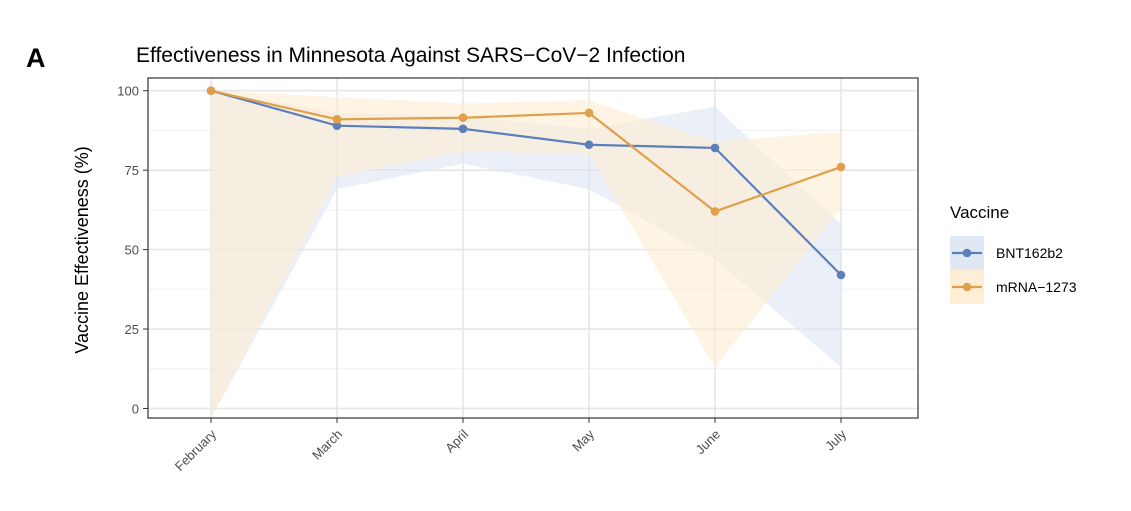 This screenshot has width=1131, height=511. I want to click on y-tick-label: 0, so click(135, 408).